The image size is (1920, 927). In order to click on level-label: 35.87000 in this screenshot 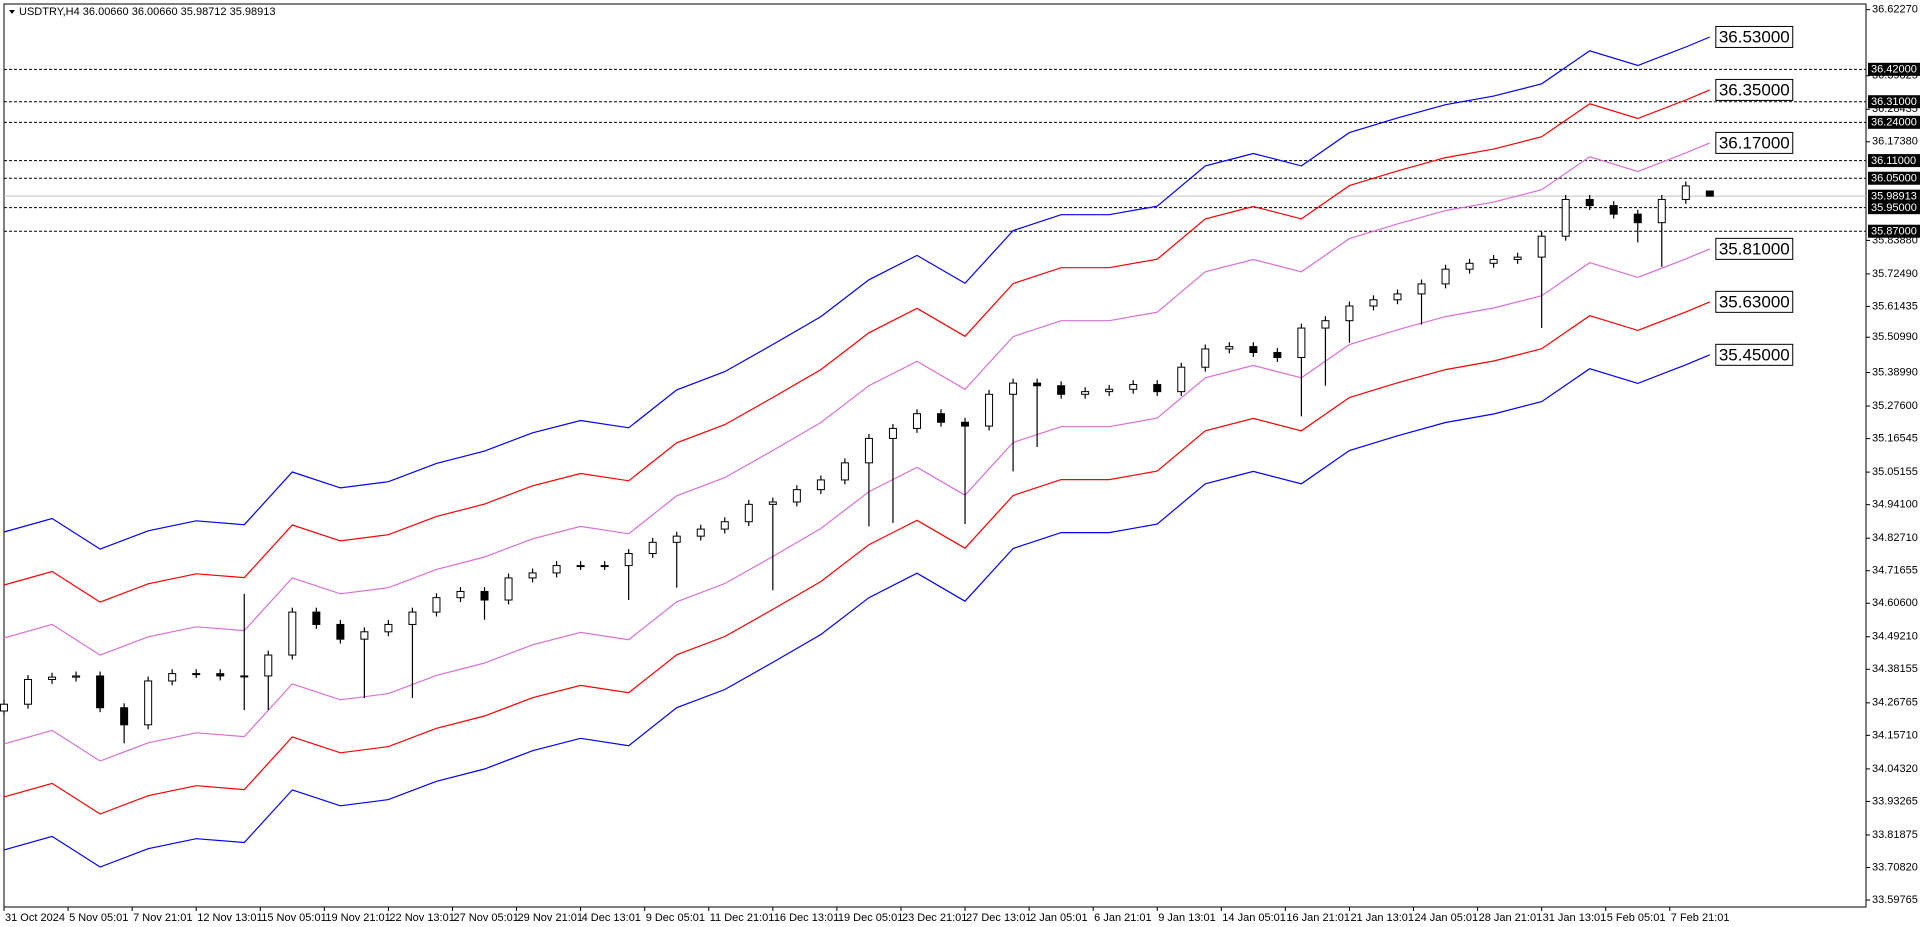, I will do `click(1894, 232)`.